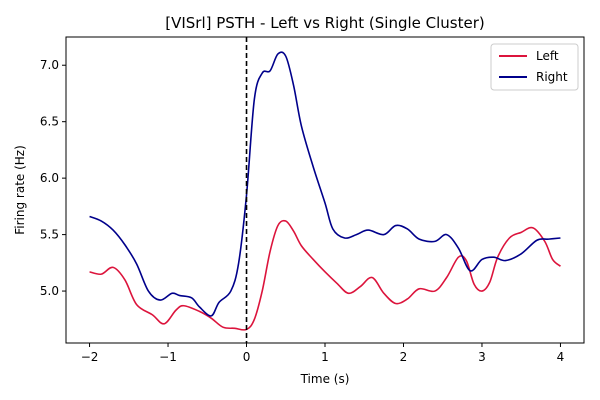 The image size is (600, 400). I want to click on x-tick-label: 1, so click(325, 357).